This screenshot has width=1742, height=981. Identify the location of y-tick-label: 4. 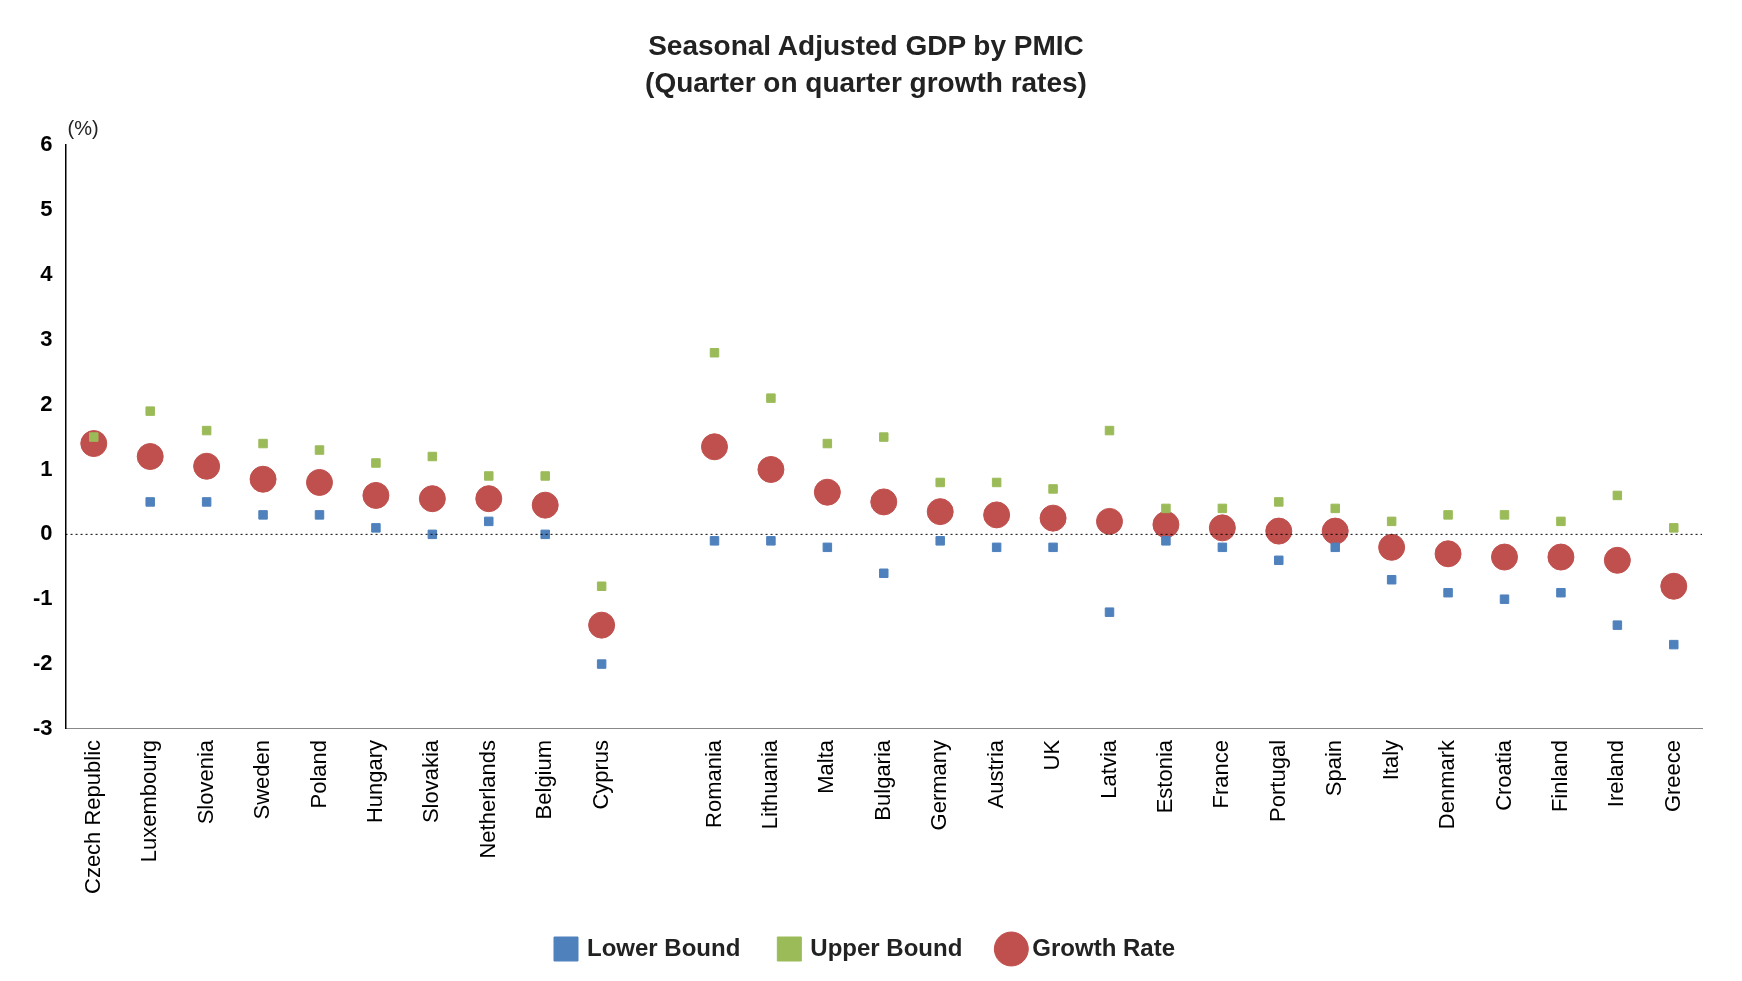
(47, 273).